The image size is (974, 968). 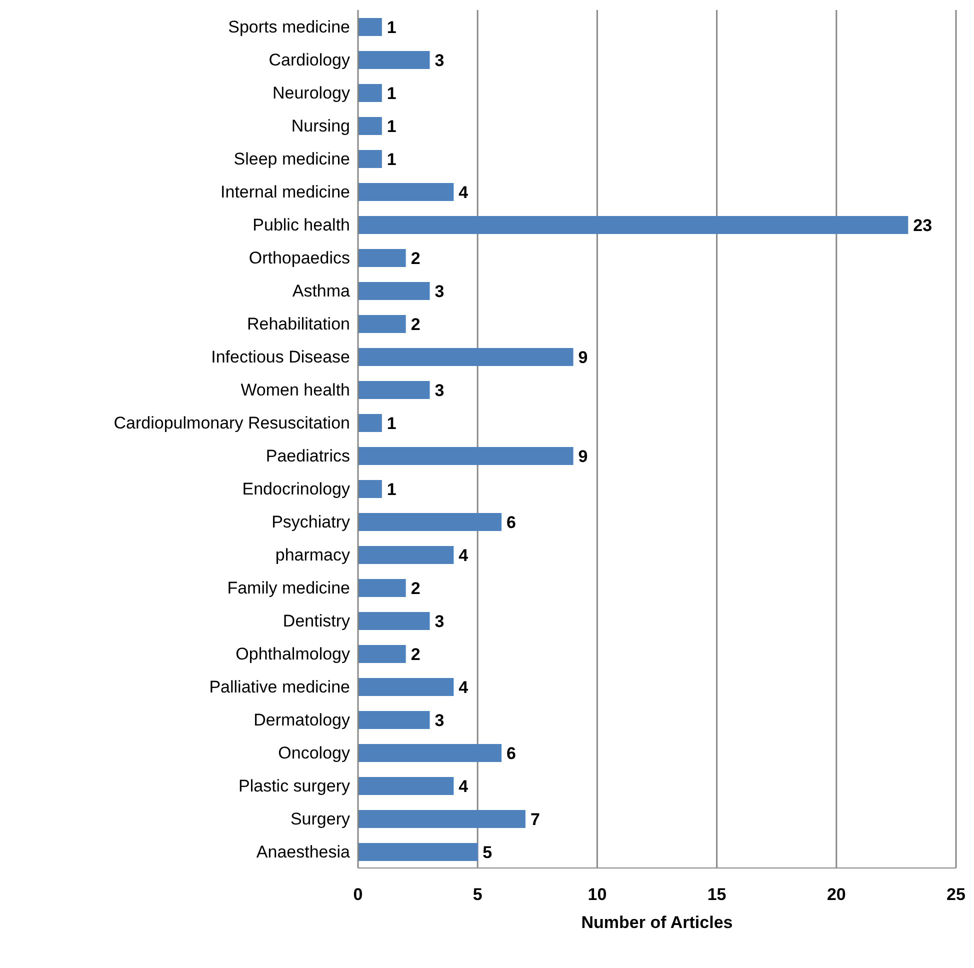 I want to click on y-tick-label: Oncology, so click(x=314, y=753).